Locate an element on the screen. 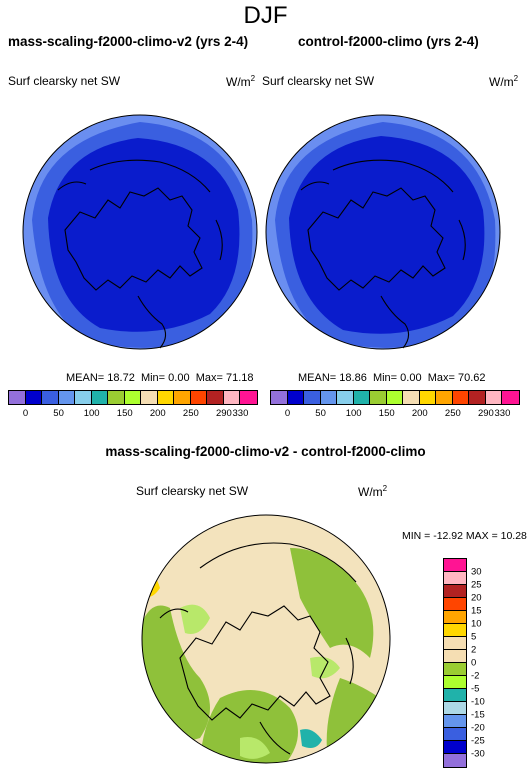  diff-colorbar-tick-label: 25 is located at coordinates (476, 585).